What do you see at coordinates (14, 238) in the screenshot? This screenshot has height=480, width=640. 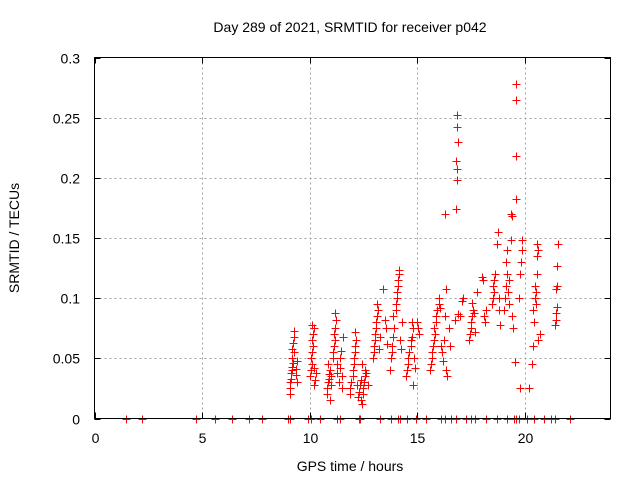 I see `y-axis-label: SRMTID / TECUs` at bounding box center [14, 238].